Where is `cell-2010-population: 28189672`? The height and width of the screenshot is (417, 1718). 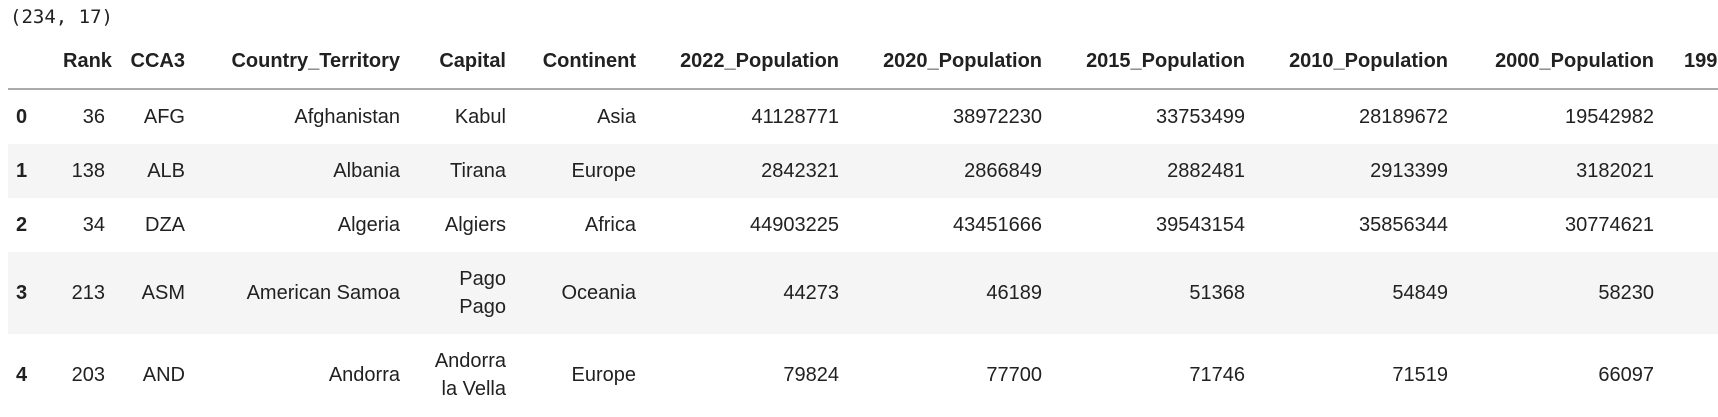
cell-2010-population: 28189672 is located at coordinates (1403, 117).